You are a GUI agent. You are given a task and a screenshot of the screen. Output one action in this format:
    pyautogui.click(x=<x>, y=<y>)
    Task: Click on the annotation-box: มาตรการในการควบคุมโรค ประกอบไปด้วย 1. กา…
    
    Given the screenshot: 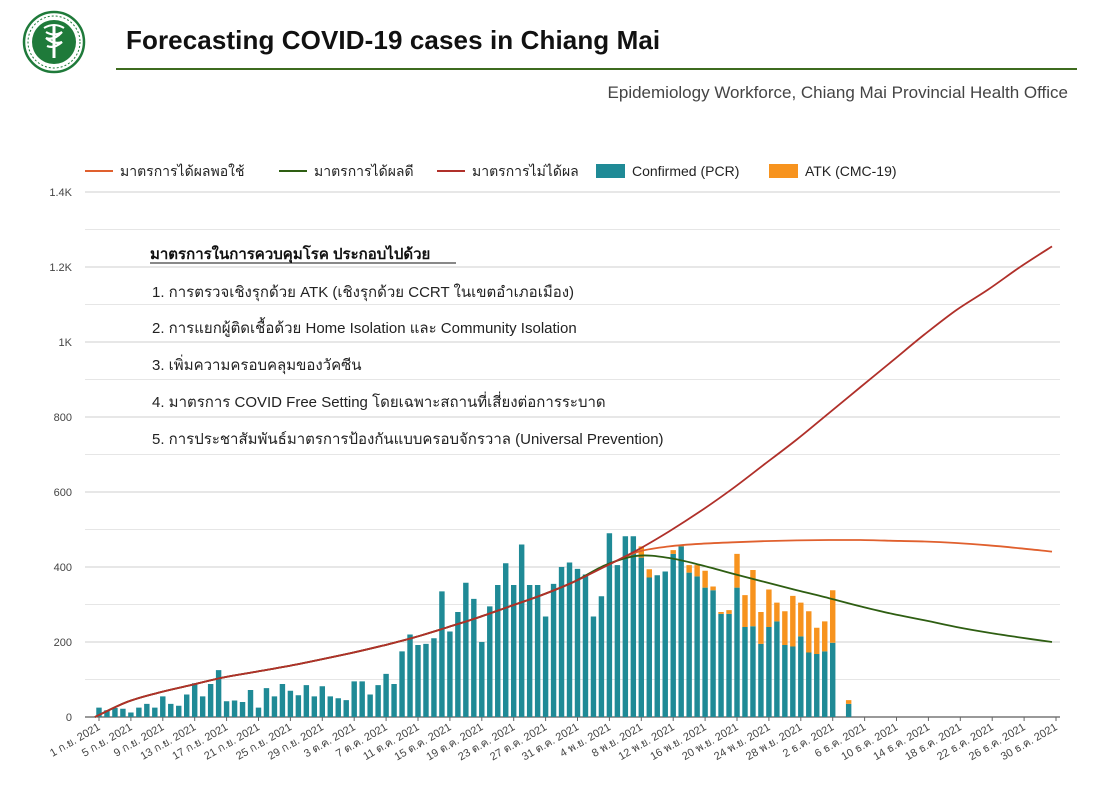 What is the action you would take?
    pyautogui.click(x=407, y=346)
    